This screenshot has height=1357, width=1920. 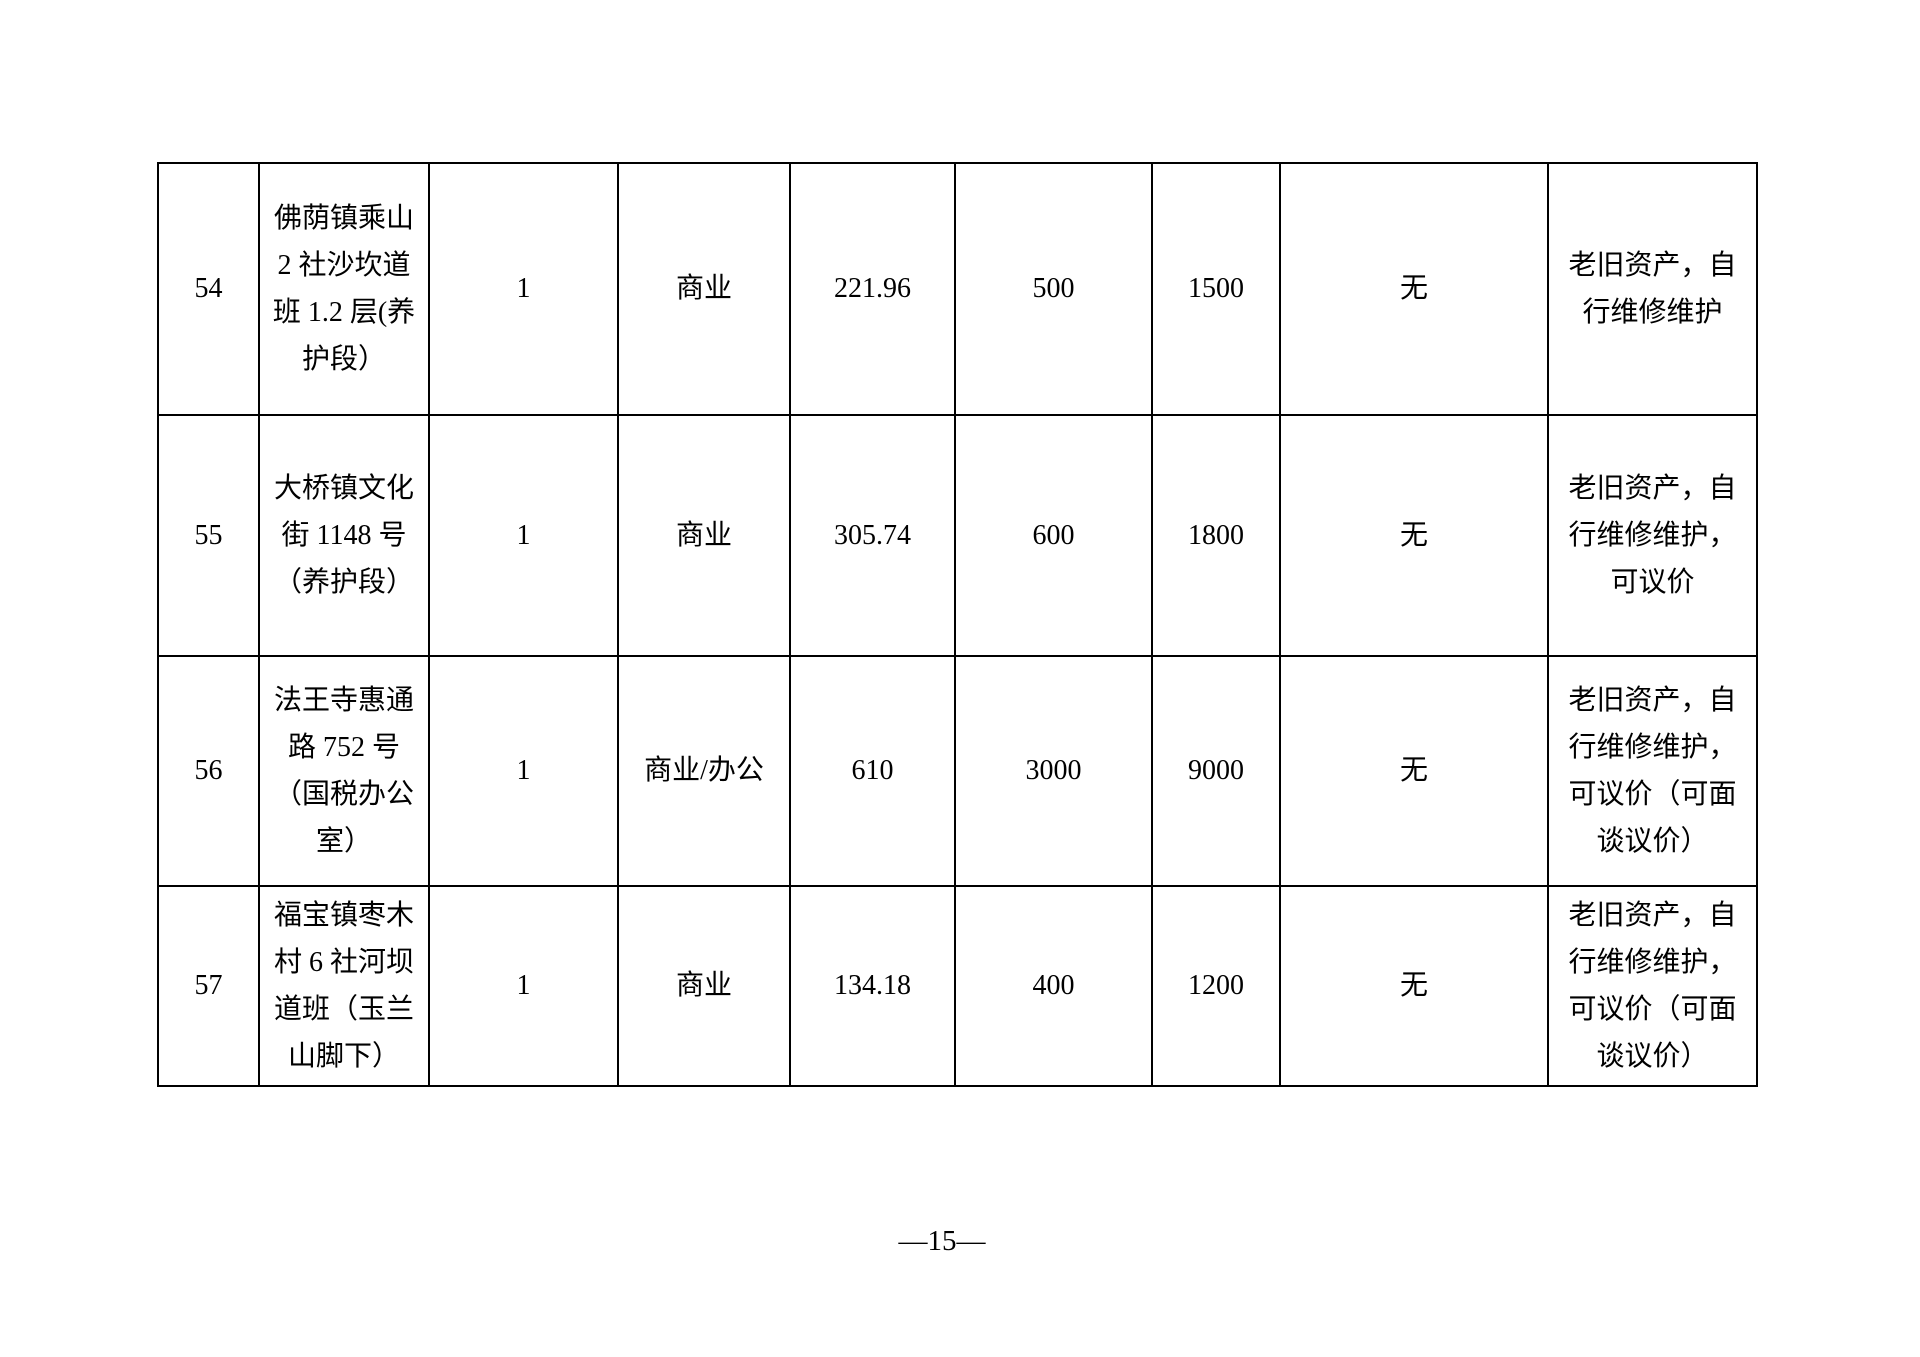 I want to click on cell-seq: 55, so click(x=208, y=535).